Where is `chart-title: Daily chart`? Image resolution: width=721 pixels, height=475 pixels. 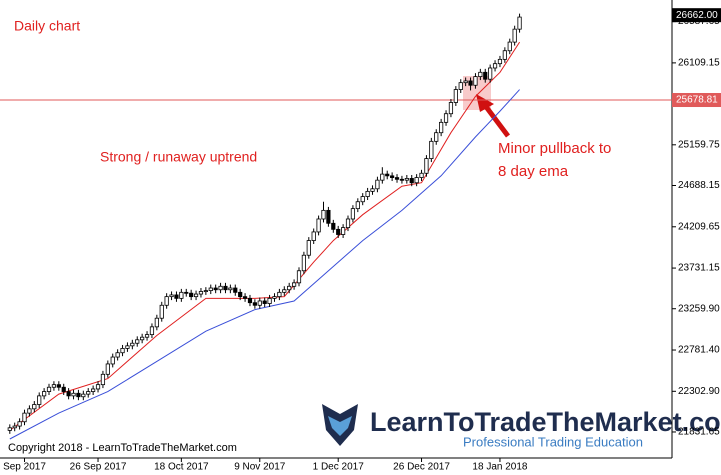
chart-title: Daily chart is located at coordinates (47, 26).